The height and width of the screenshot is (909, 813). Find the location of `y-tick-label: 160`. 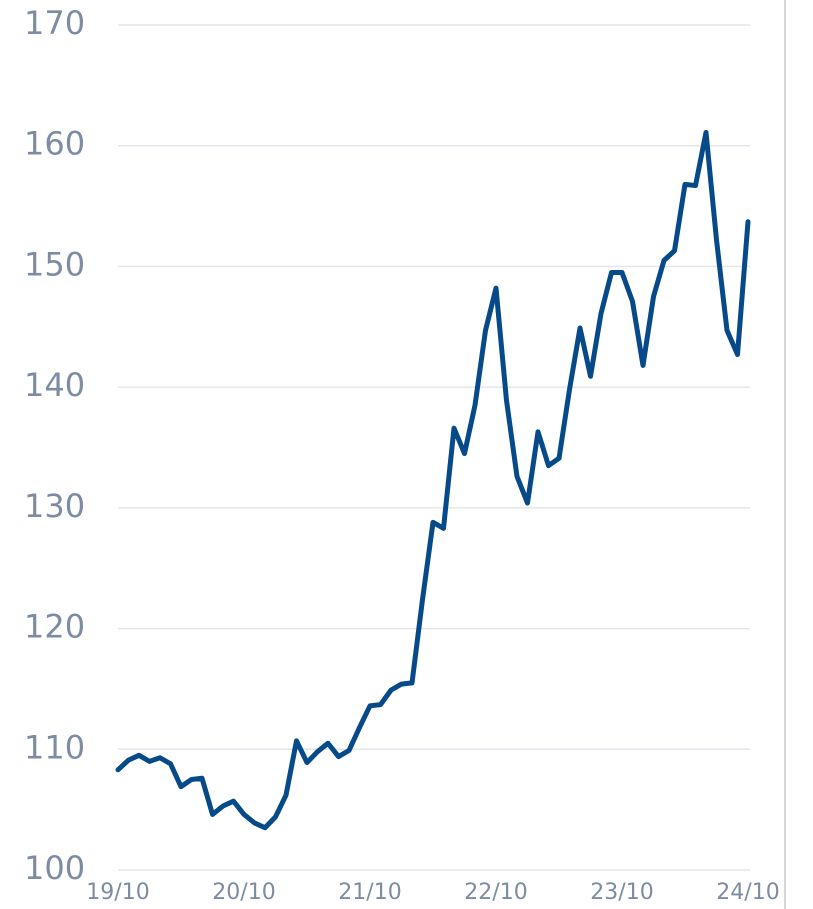

y-tick-label: 160 is located at coordinates (54, 144).